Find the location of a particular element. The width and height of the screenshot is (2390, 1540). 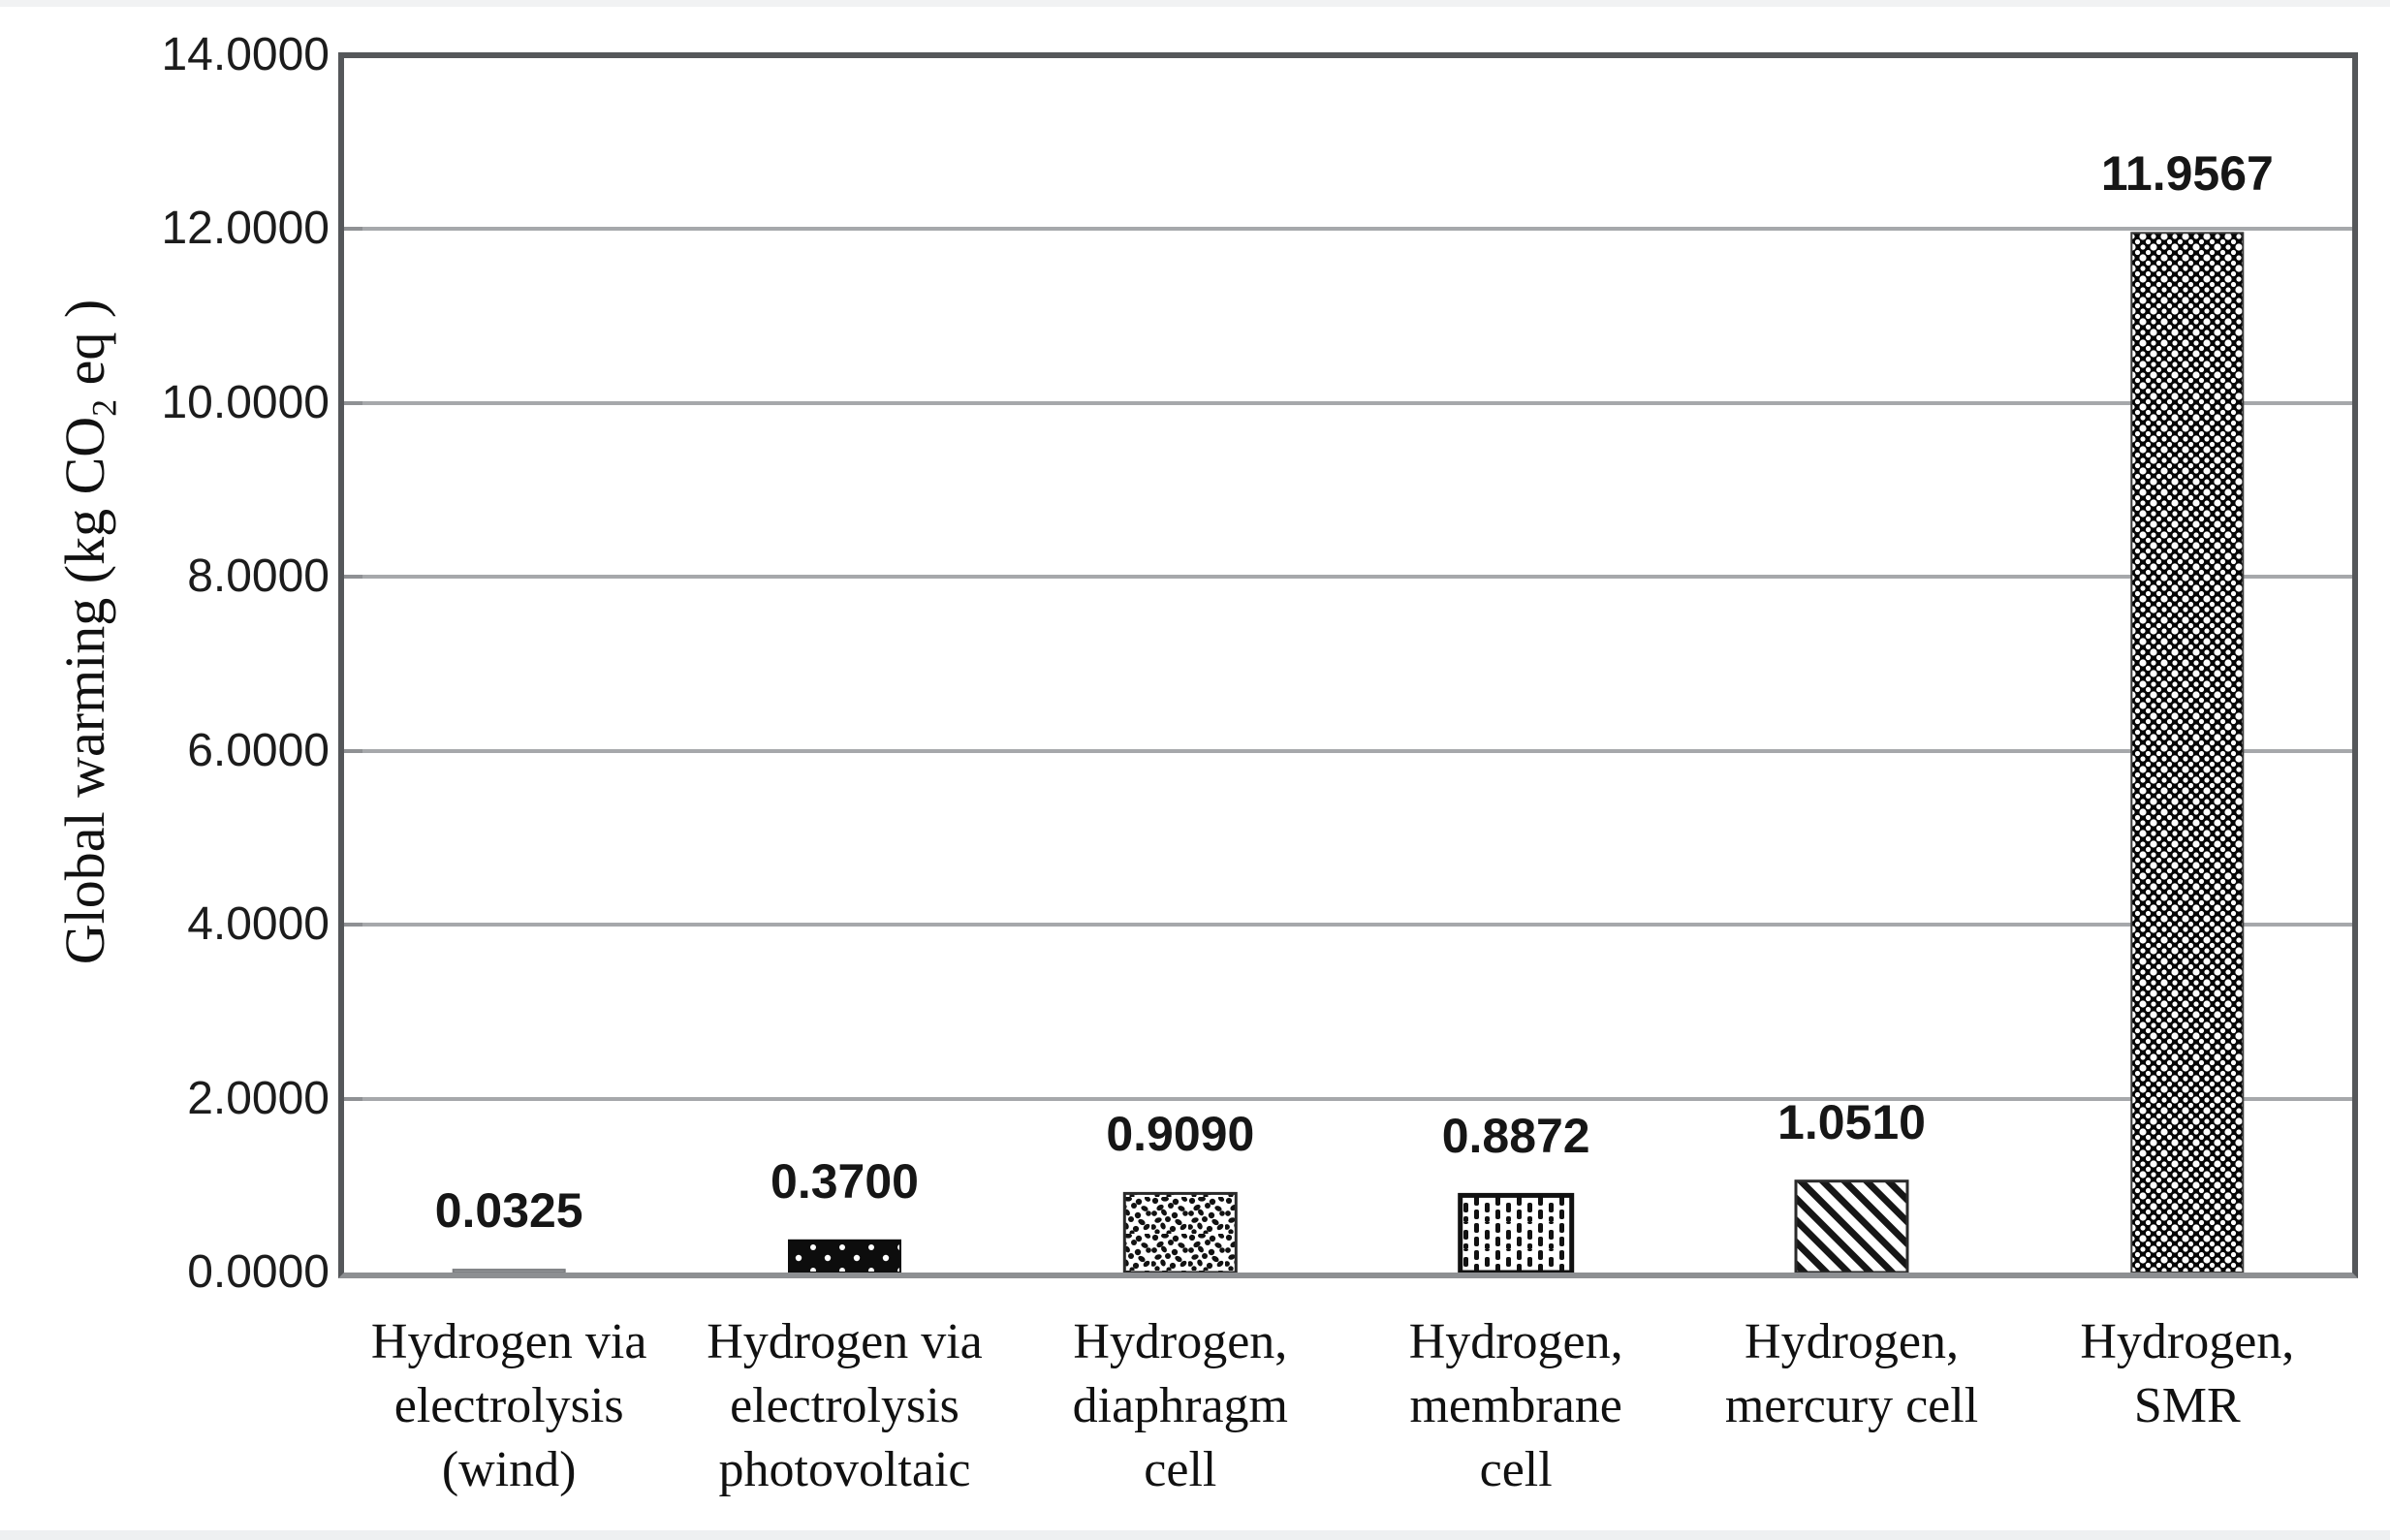

x-category-label-line: diaphragm is located at coordinates (1180, 1405).